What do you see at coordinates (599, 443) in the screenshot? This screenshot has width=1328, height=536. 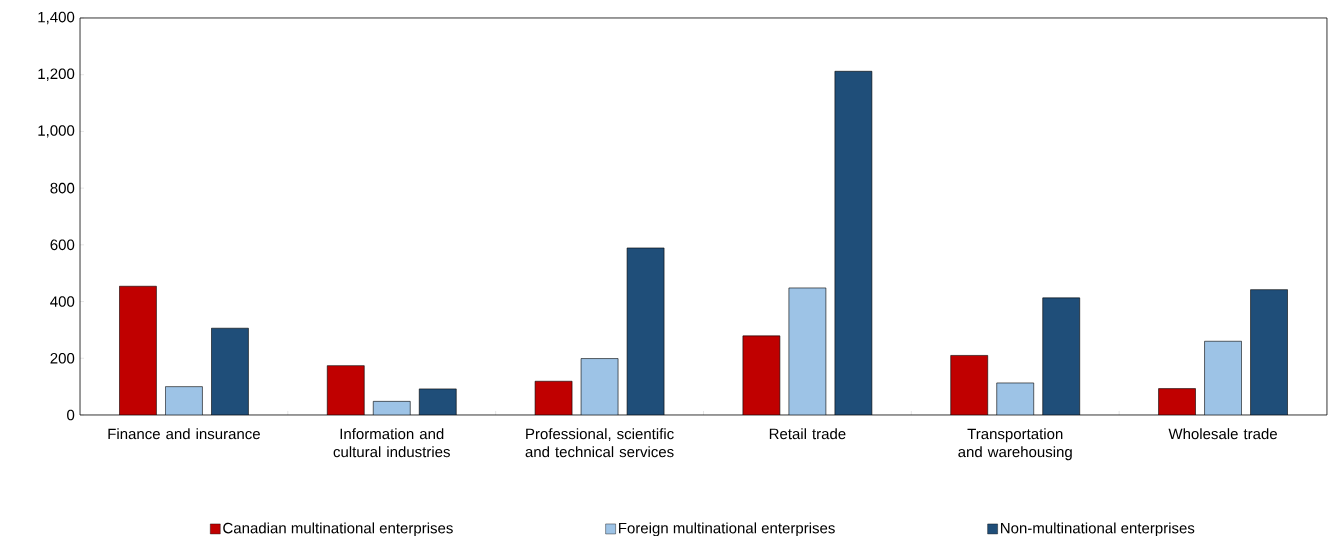 I see `x-tick-label: Professional, scientific and technical services` at bounding box center [599, 443].